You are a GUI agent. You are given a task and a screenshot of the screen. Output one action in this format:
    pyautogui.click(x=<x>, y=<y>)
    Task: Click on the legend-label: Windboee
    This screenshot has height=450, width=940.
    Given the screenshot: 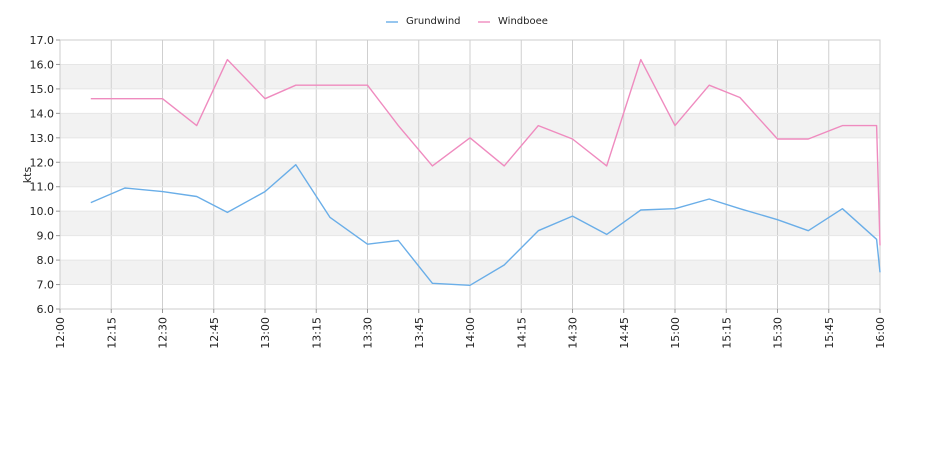 What is the action you would take?
    pyautogui.click(x=523, y=21)
    